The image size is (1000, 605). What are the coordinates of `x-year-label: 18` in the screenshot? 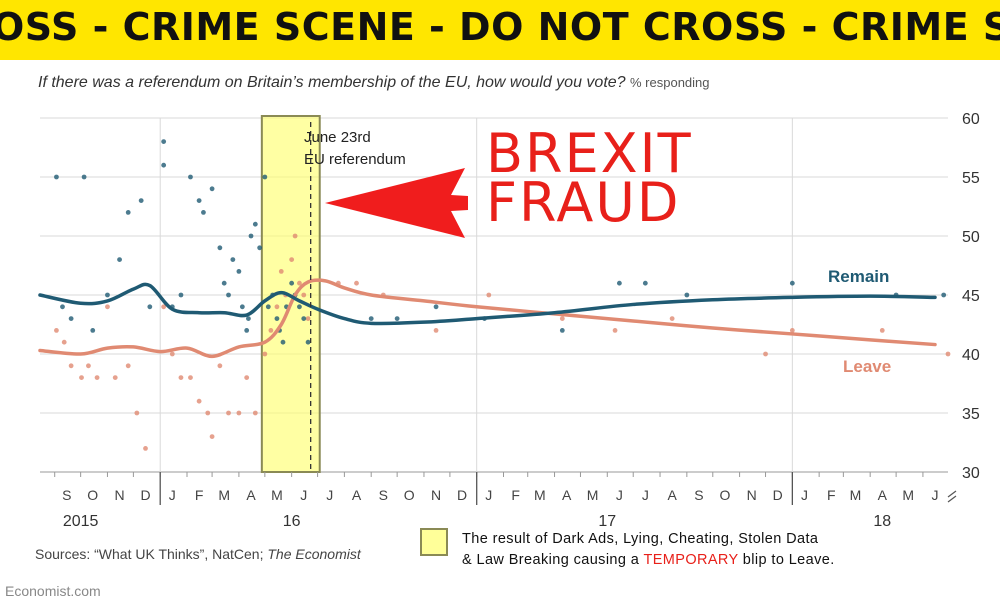 It's located at (882, 521).